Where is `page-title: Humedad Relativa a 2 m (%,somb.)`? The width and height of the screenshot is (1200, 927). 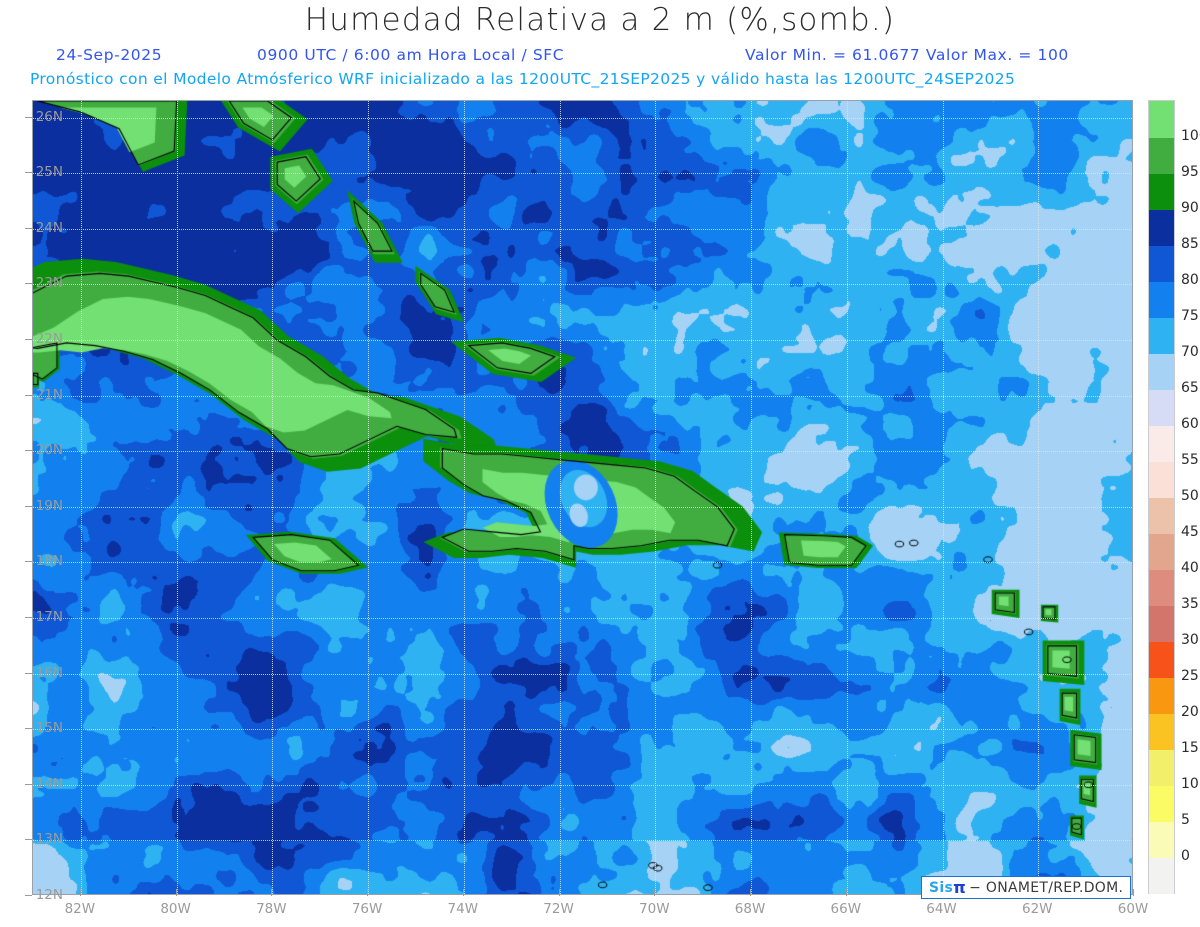
page-title: Humedad Relativa a 2 m (%,somb.) is located at coordinates (600, 20).